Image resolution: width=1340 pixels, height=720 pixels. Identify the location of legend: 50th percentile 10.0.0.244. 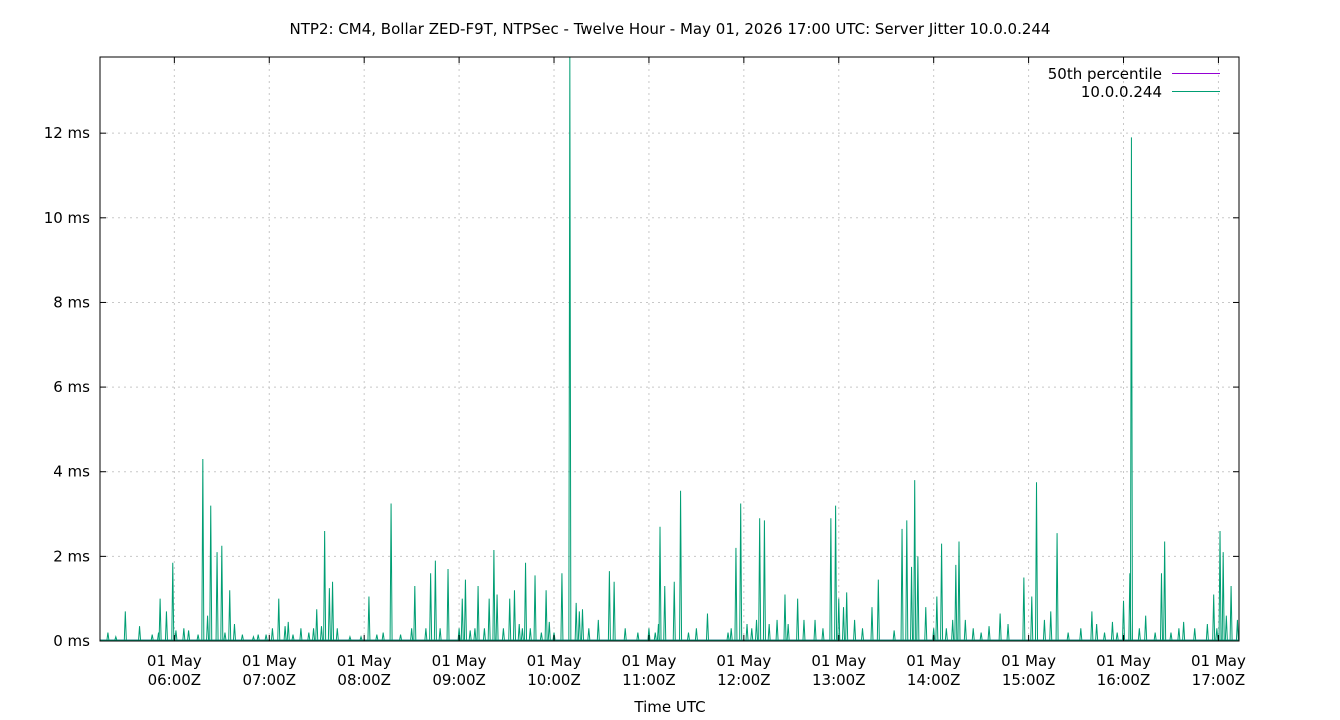
(1134, 83).